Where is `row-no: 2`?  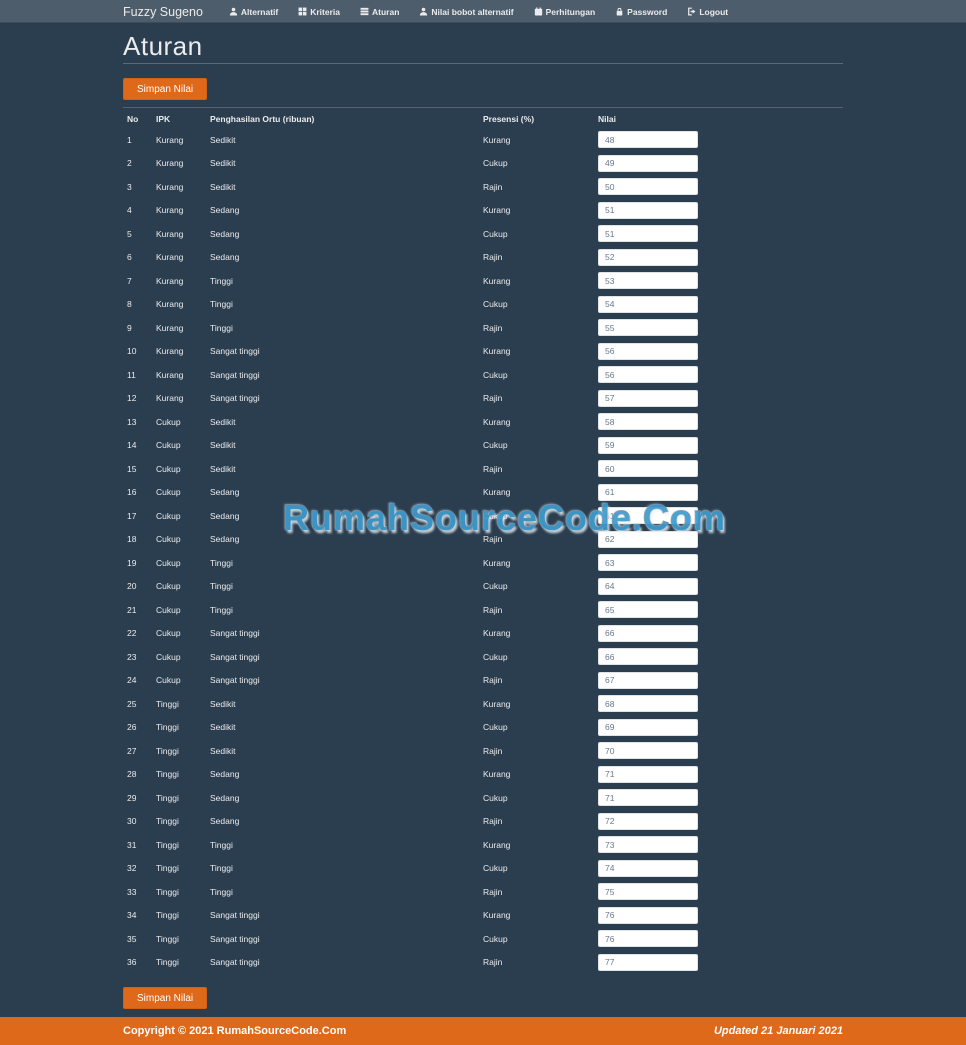
row-no: 2 is located at coordinates (129, 163).